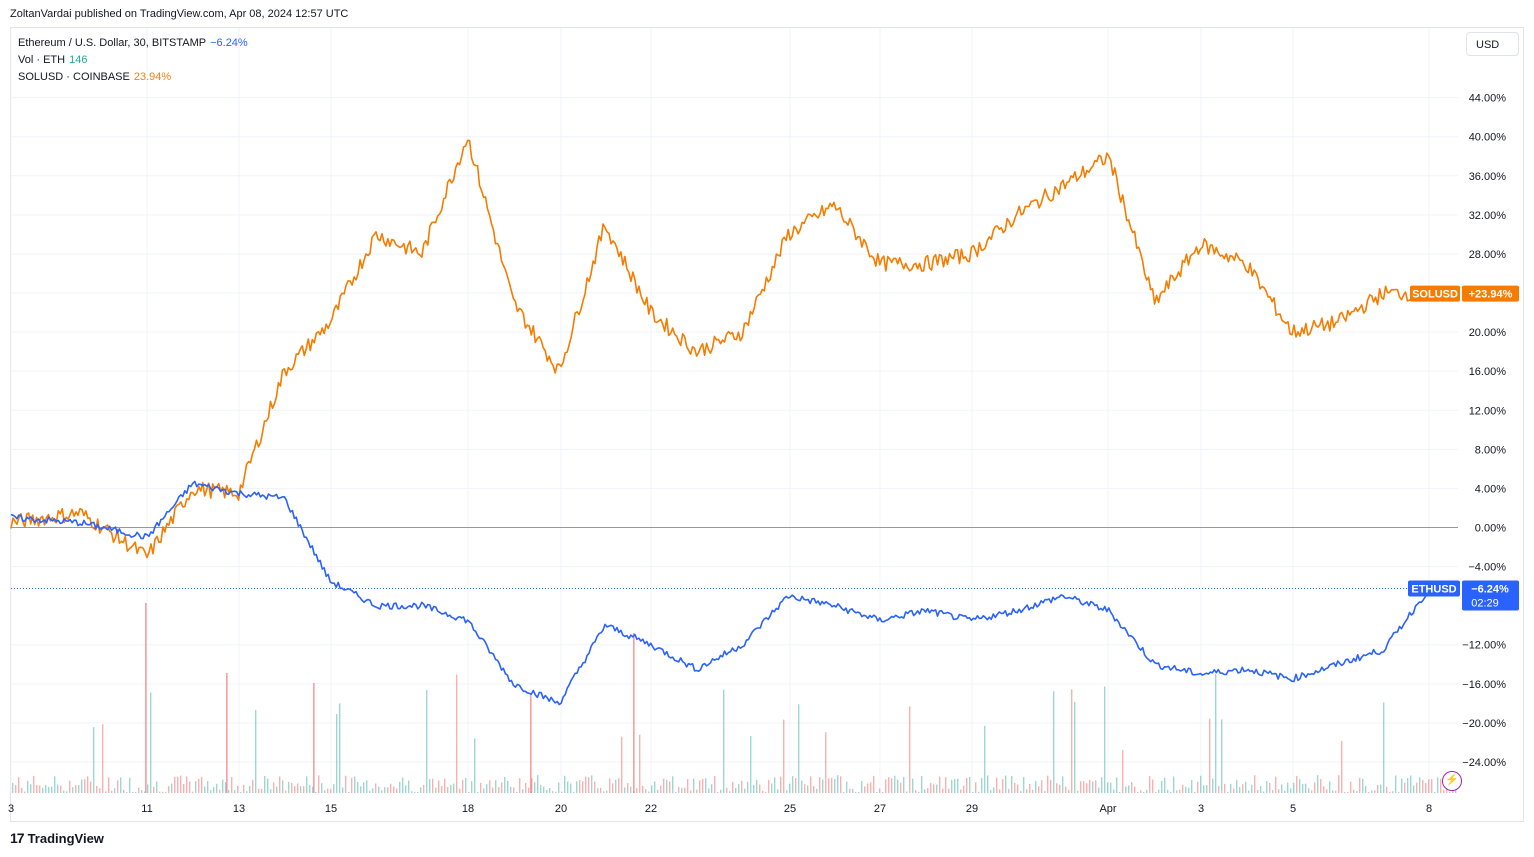  What do you see at coordinates (133, 77) in the screenshot?
I see `legend-sol: SOLUSD · COINBASE 23.94%` at bounding box center [133, 77].